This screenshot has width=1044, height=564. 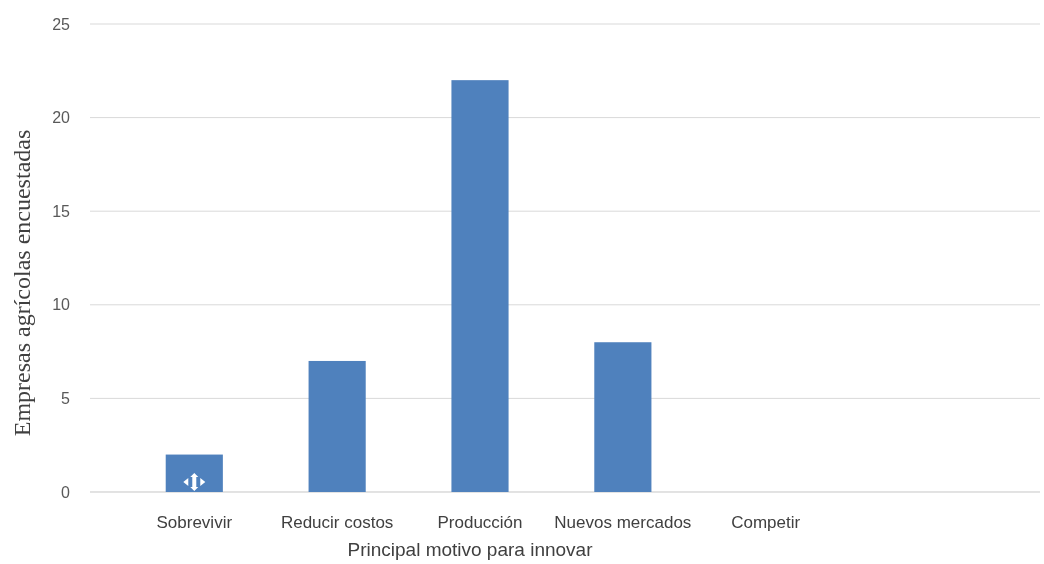 What do you see at coordinates (66, 398) in the screenshot?
I see `y-tick-label: 5` at bounding box center [66, 398].